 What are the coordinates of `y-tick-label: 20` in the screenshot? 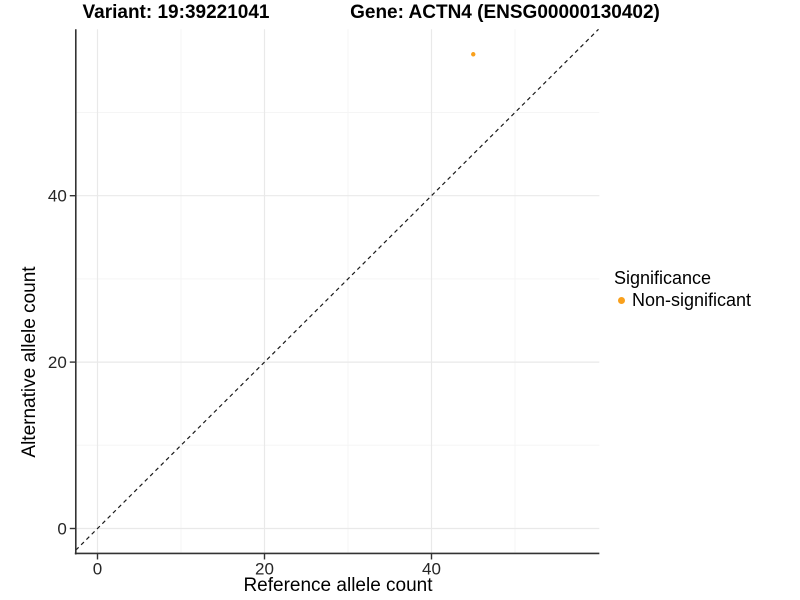 It's located at (57, 362).